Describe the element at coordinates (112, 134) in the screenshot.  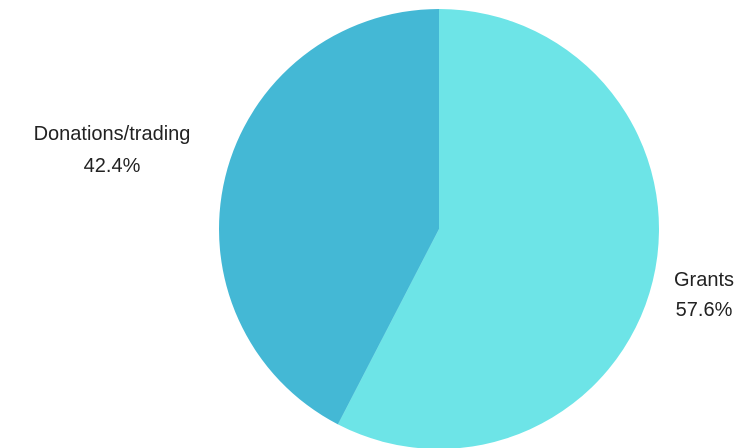
I see `slice-label-donations-trading: Donations/trading` at that location.